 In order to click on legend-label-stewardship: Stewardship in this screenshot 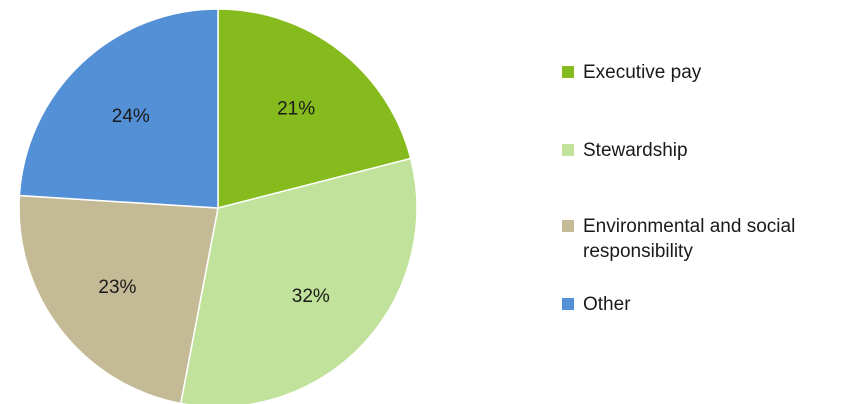, I will do `click(635, 150)`.